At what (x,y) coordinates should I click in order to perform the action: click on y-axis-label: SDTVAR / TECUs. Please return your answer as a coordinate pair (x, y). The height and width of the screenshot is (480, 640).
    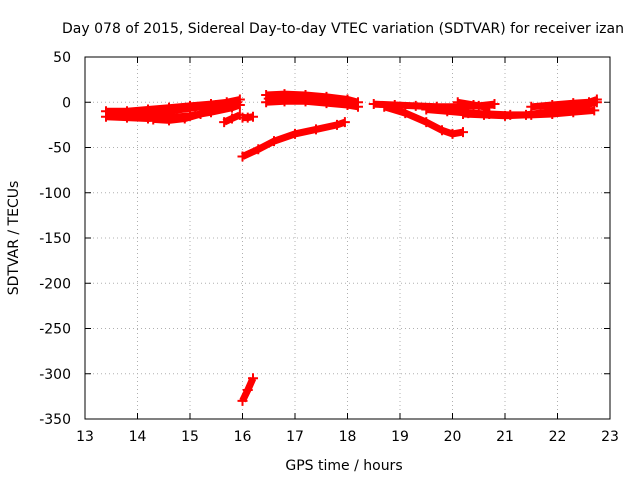
    Looking at the image, I should click on (14, 238).